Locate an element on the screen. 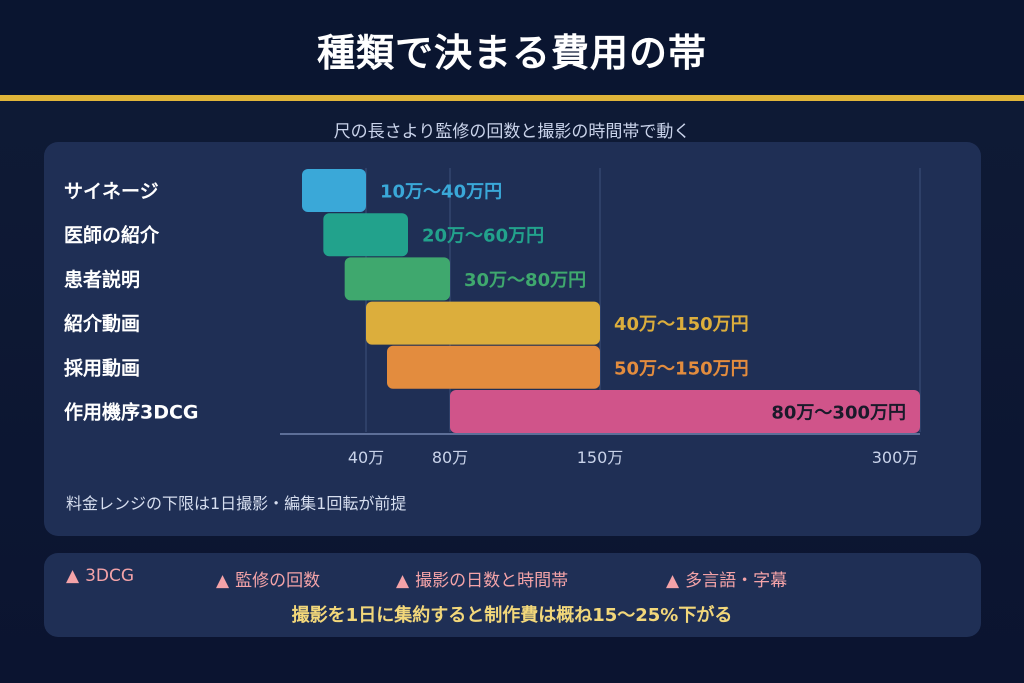 The image size is (1024, 683). chart-note: 料金レンジの下限は1日撮影・編集1回転が前提 is located at coordinates (236, 503).